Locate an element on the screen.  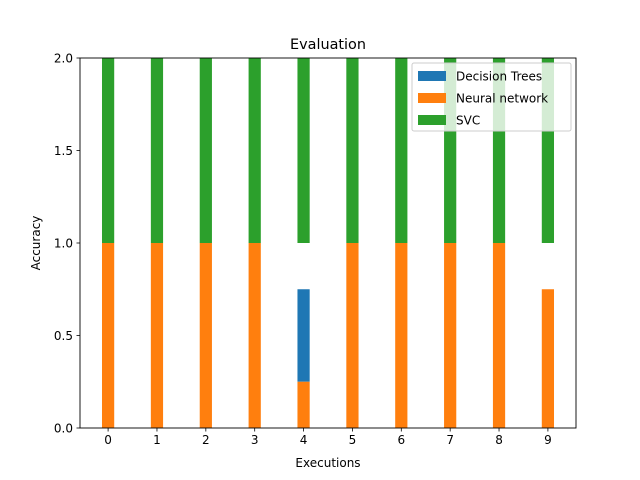
y-axis-label: Accuracy is located at coordinates (36, 243).